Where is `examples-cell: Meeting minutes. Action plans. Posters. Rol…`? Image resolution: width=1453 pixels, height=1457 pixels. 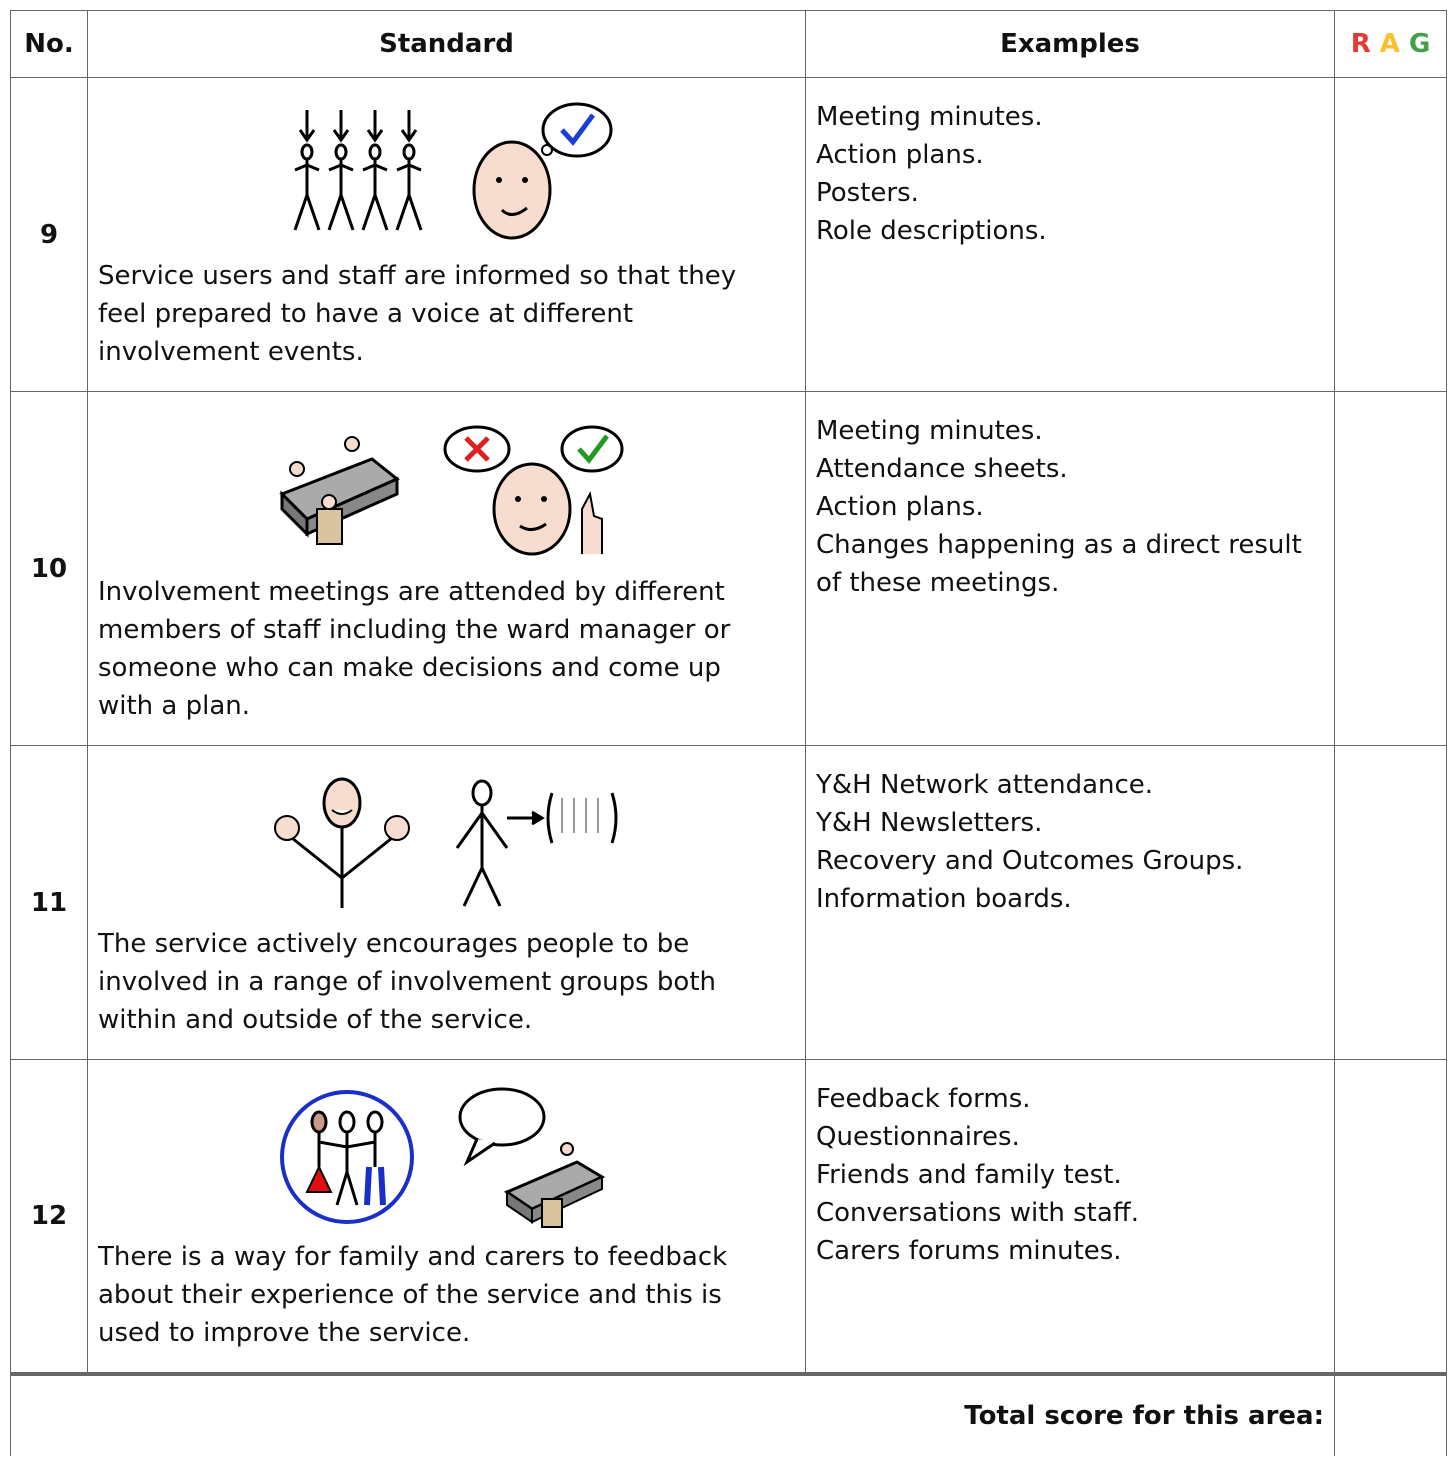
examples-cell: Meeting minutes. Action plans. Posters. Rol… is located at coordinates (1070, 234).